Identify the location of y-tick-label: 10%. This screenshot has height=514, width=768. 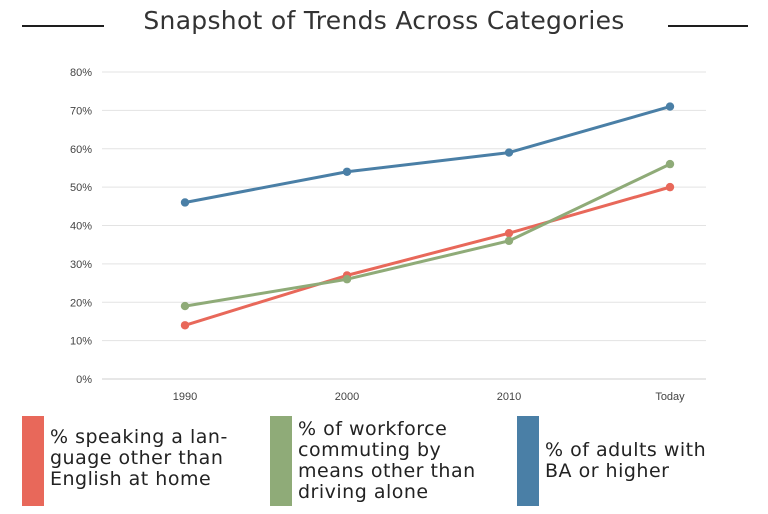
(81, 342).